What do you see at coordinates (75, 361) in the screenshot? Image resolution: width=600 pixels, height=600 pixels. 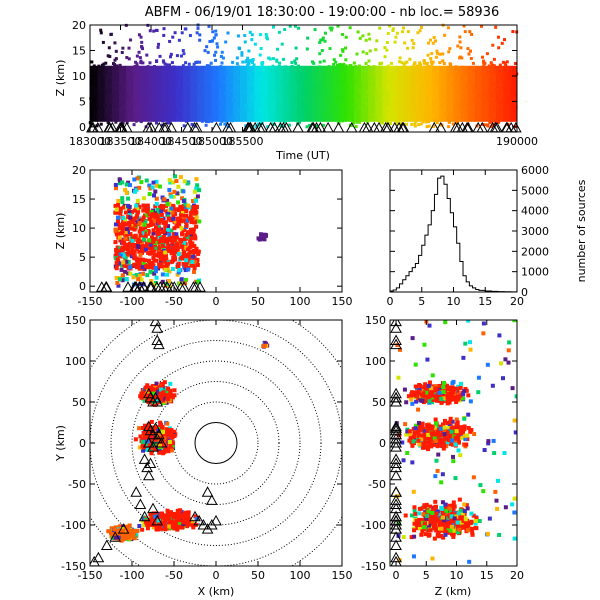 I see `plan-view-ytick-label: 100` at bounding box center [75, 361].